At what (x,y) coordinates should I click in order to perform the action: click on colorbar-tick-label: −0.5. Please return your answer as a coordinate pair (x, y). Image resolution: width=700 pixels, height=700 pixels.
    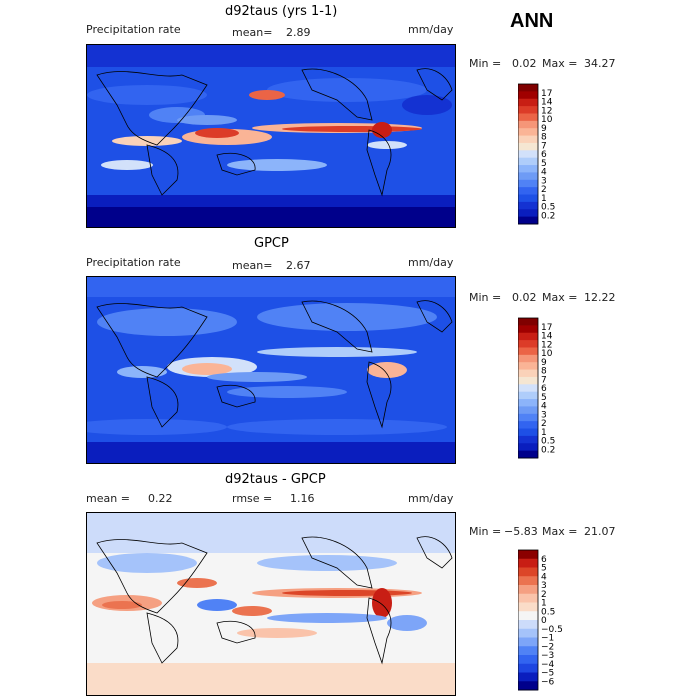
    Looking at the image, I should click on (552, 630).